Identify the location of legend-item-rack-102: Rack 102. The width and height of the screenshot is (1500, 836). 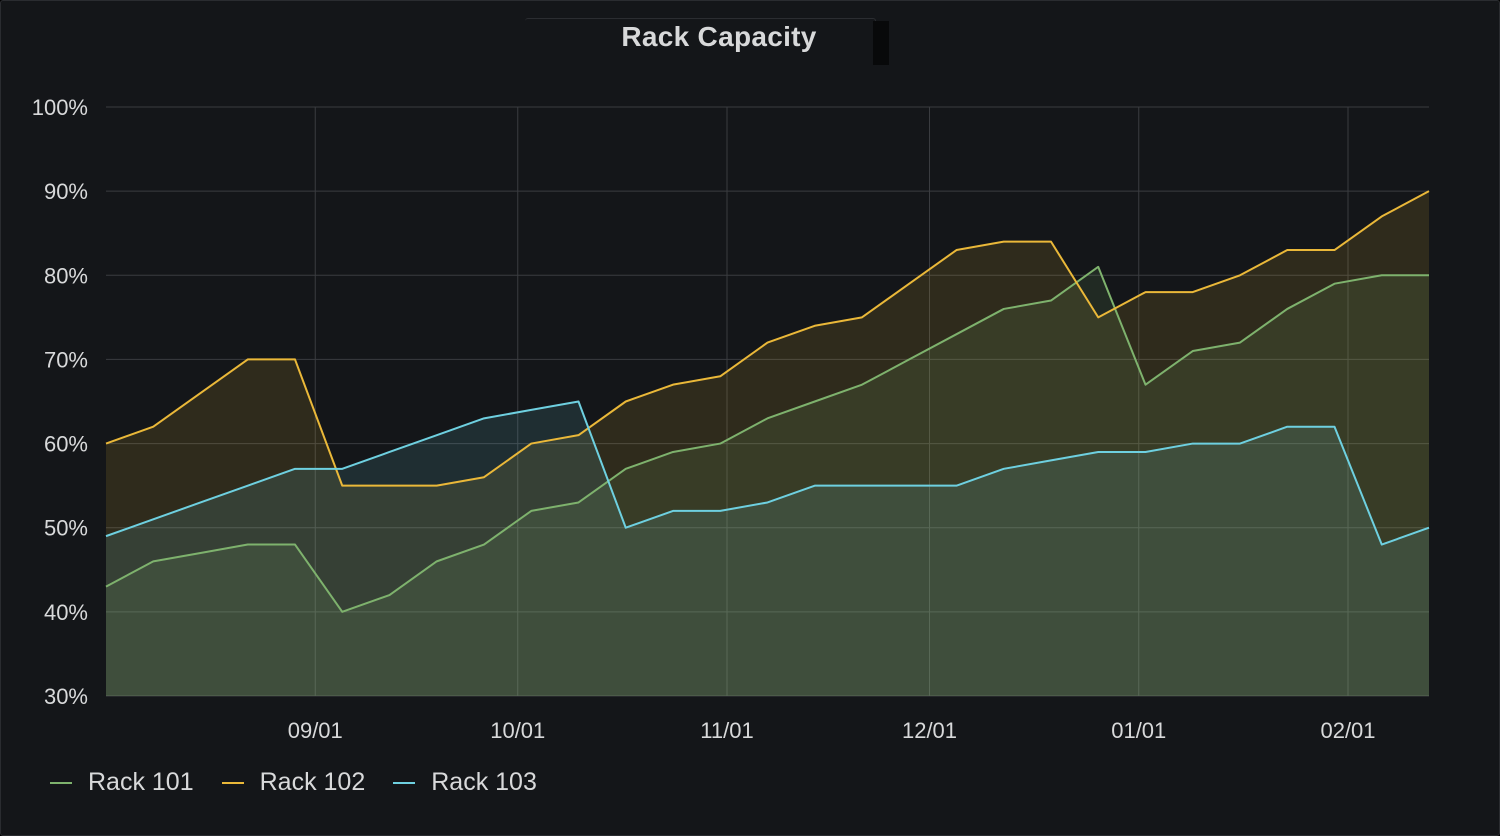
(293, 782).